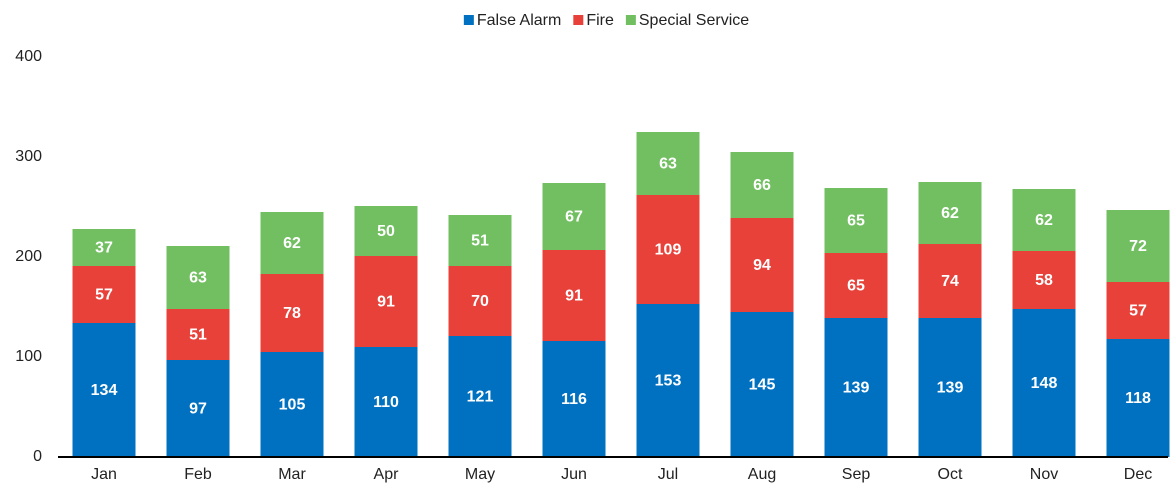 The image size is (1176, 488). I want to click on value-label: 97, so click(198, 409).